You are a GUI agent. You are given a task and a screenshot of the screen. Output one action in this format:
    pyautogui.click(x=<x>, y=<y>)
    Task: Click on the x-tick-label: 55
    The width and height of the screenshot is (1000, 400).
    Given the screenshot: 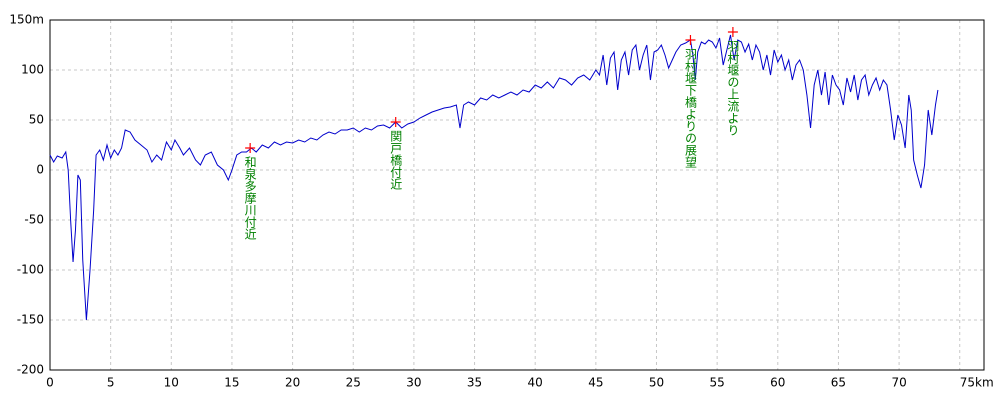 What is the action you would take?
    pyautogui.click(x=717, y=383)
    